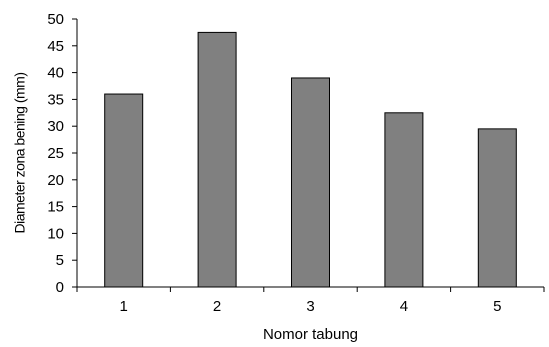 Image resolution: width=549 pixels, height=347 pixels. I want to click on y-tick-label: 50, so click(55, 19).